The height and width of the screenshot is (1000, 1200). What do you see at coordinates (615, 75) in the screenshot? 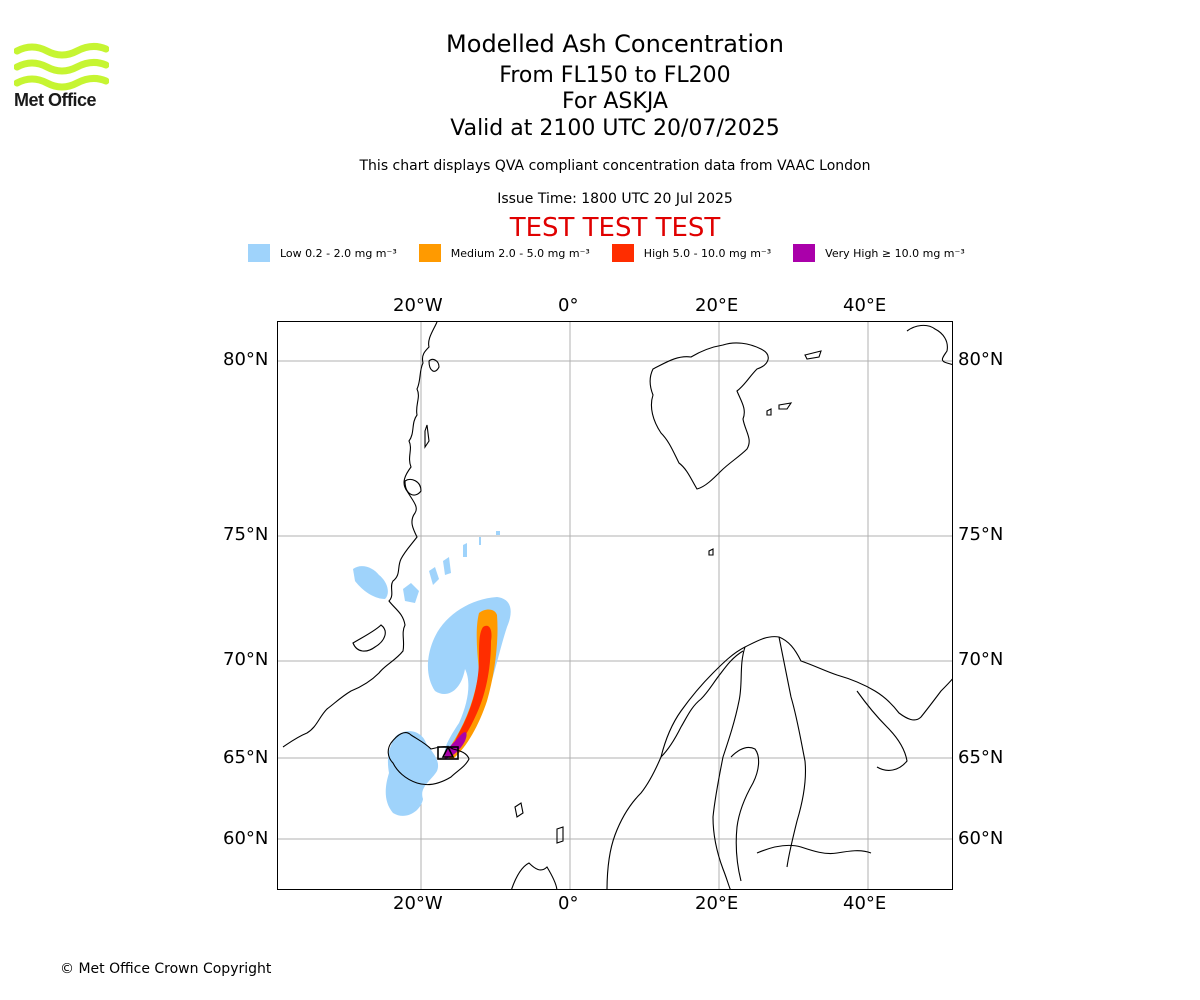
I see `flight-level: From FL150 to FL200` at bounding box center [615, 75].